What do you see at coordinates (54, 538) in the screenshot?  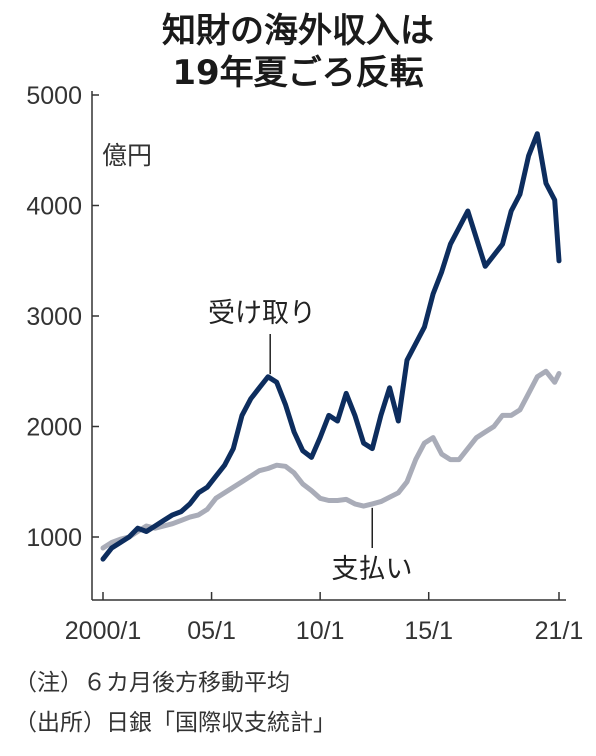 I see `y-tick-label: 1000` at bounding box center [54, 538].